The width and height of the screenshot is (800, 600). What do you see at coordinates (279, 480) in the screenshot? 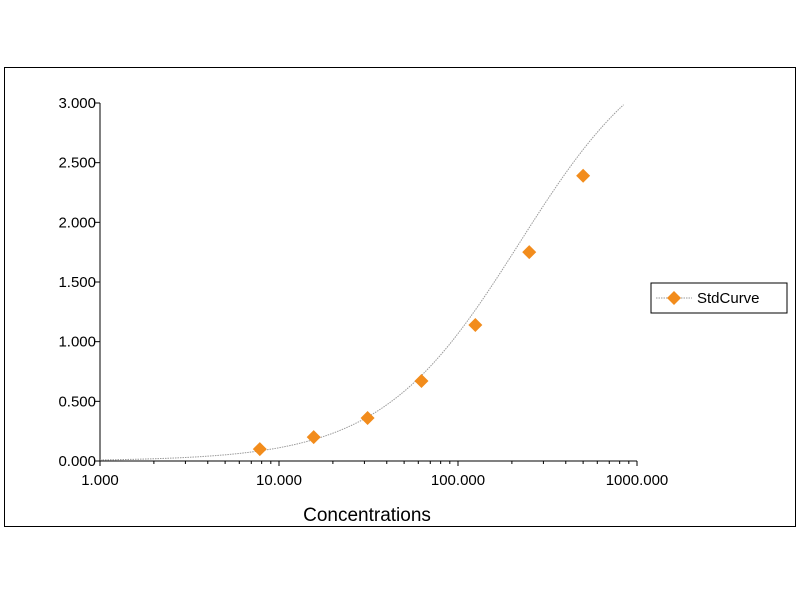
I see `x-tick-label: 10.000` at bounding box center [279, 480].